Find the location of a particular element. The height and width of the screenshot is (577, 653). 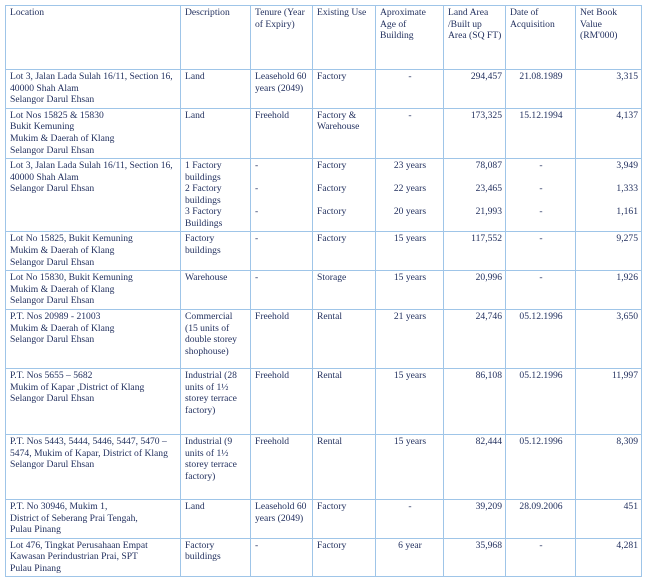

use-value: Factory & Warehouse is located at coordinates (338, 121).